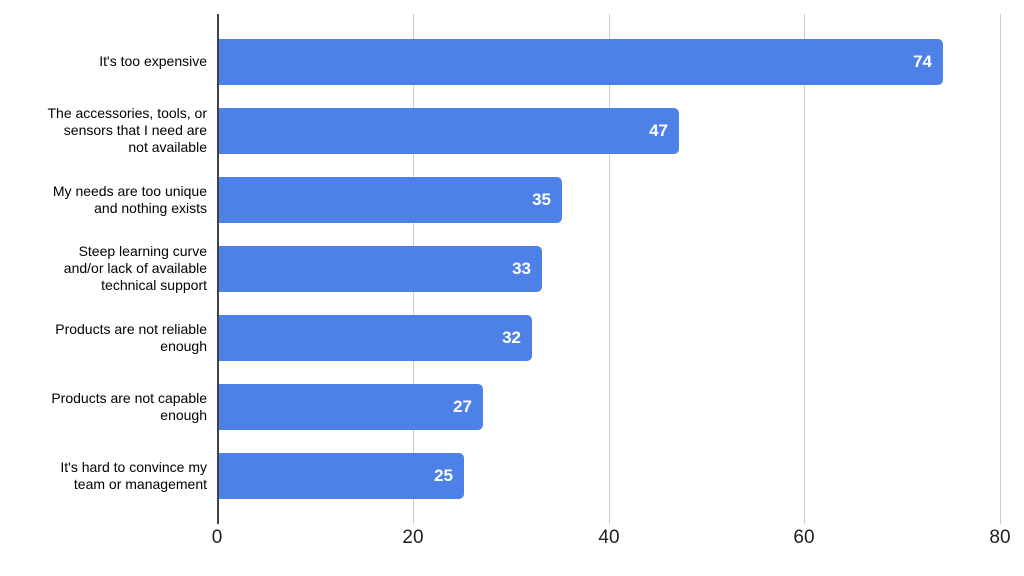  Describe the element at coordinates (351, 406) in the screenshot. I see `bar: 27` at that location.